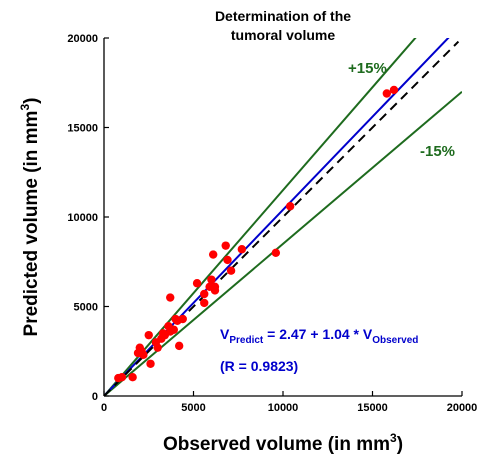 This screenshot has height=461, width=477. I want to click on equation-body: = 2.47 + 1.04 * V, so click(318, 334).